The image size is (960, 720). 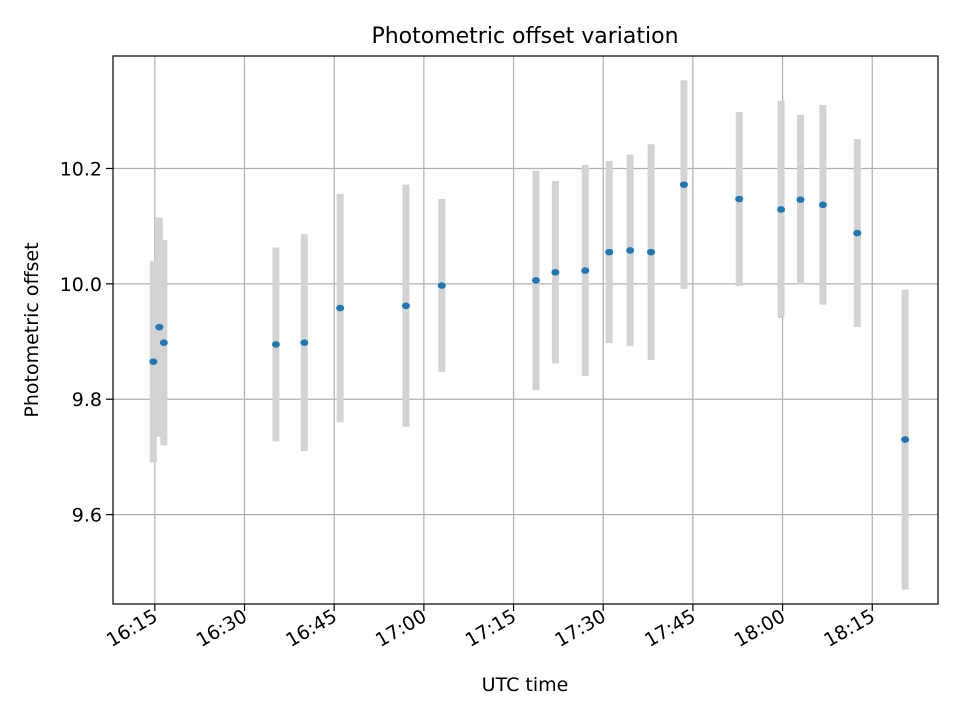 What do you see at coordinates (81, 169) in the screenshot?
I see `y-tick-label: 10.2` at bounding box center [81, 169].